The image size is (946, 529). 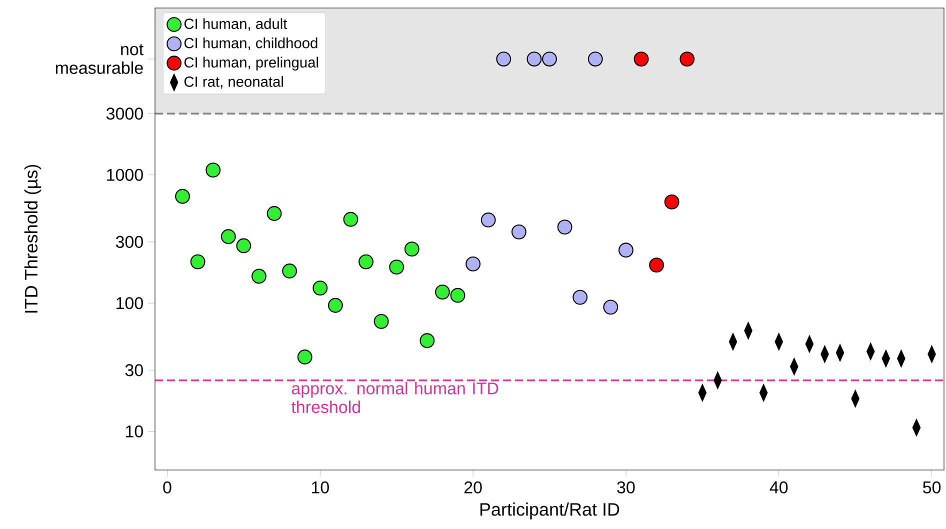 I want to click on x-tick-label: 40, so click(x=779, y=487).